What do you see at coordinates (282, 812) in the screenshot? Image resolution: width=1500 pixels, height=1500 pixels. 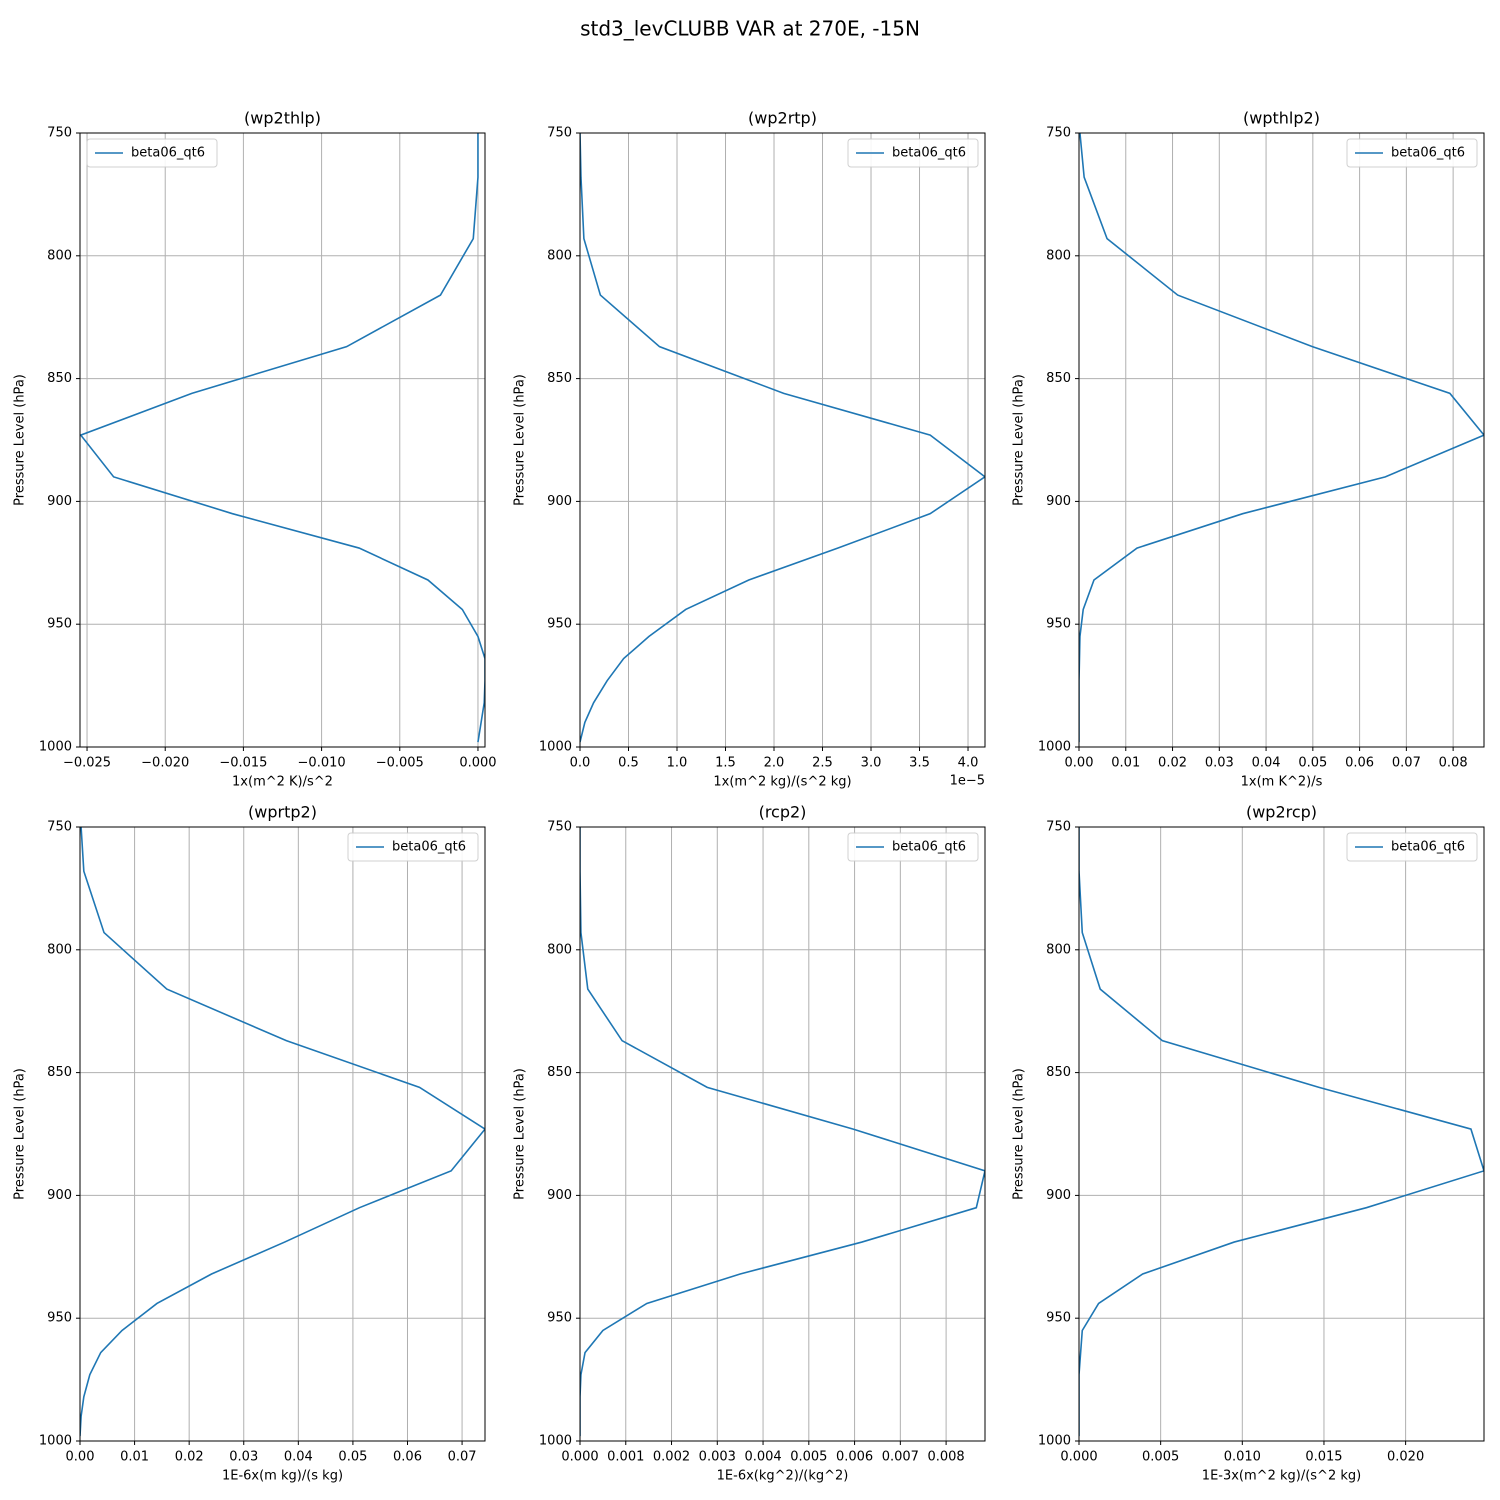 I see `subplot-title: (wprtp2)` at bounding box center [282, 812].